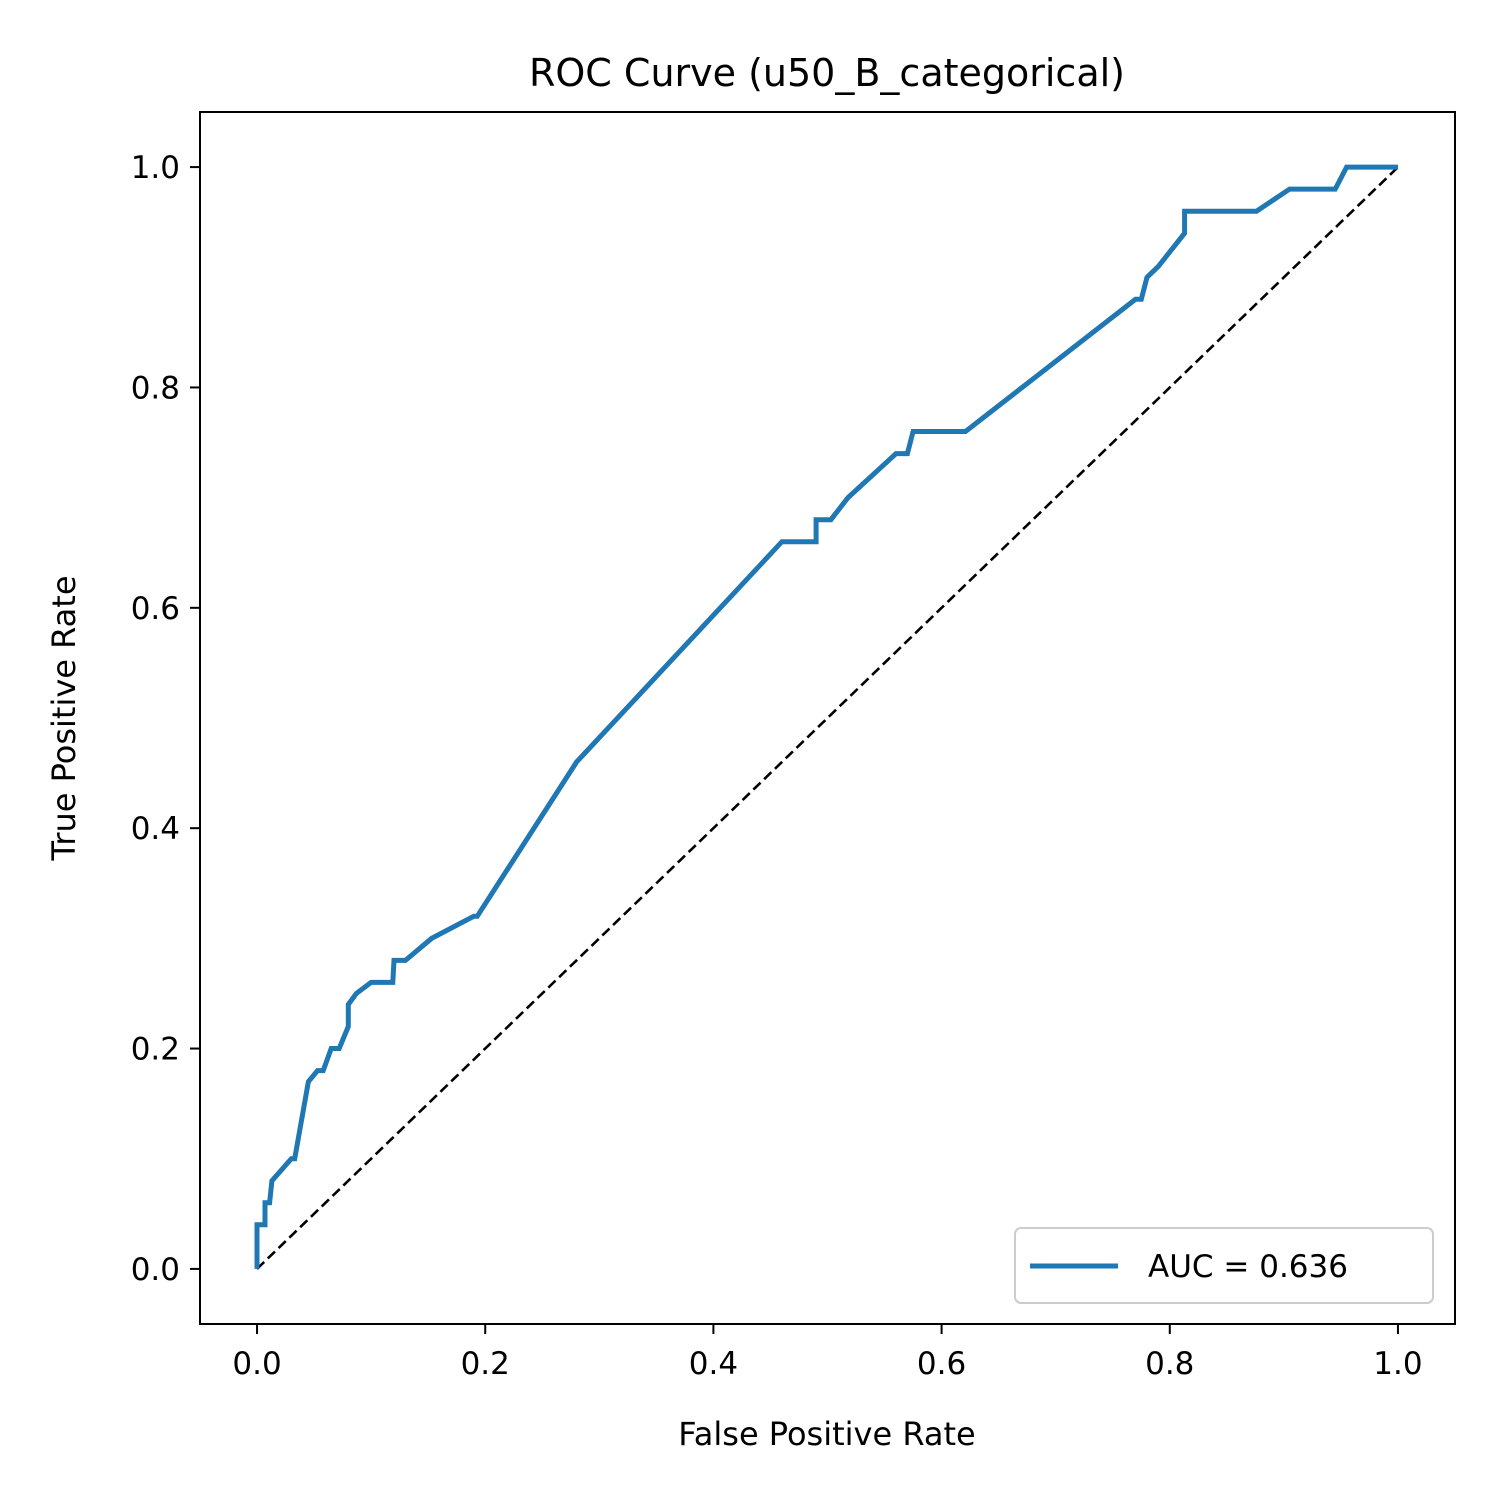  I want to click on legend-box, so click(1224, 1265).